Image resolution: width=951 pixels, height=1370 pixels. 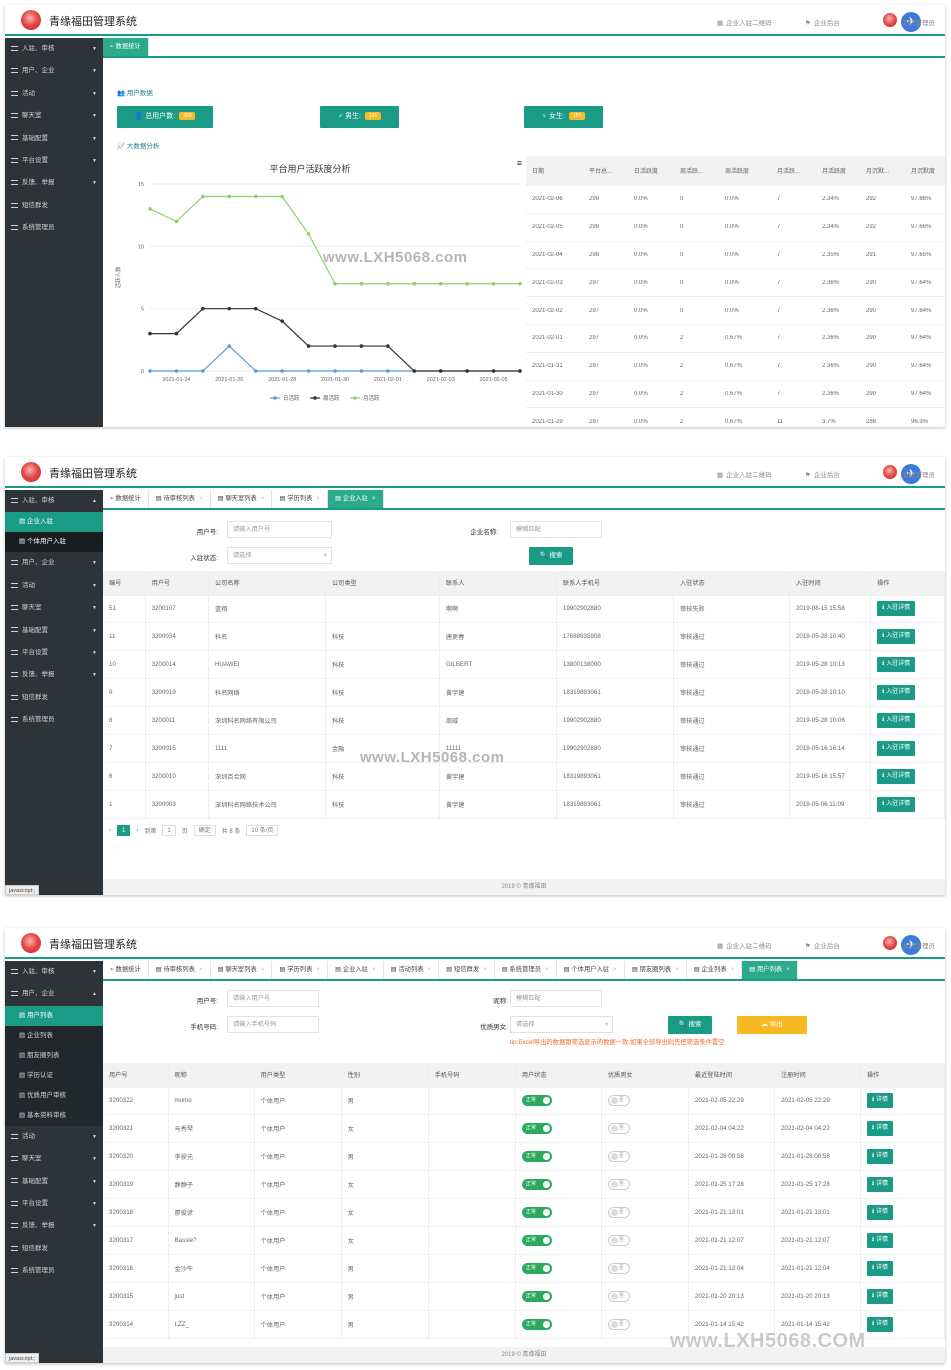 What do you see at coordinates (526, 970) in the screenshot?
I see `tab: ▤ 系统管理员 ×` at bounding box center [526, 970].